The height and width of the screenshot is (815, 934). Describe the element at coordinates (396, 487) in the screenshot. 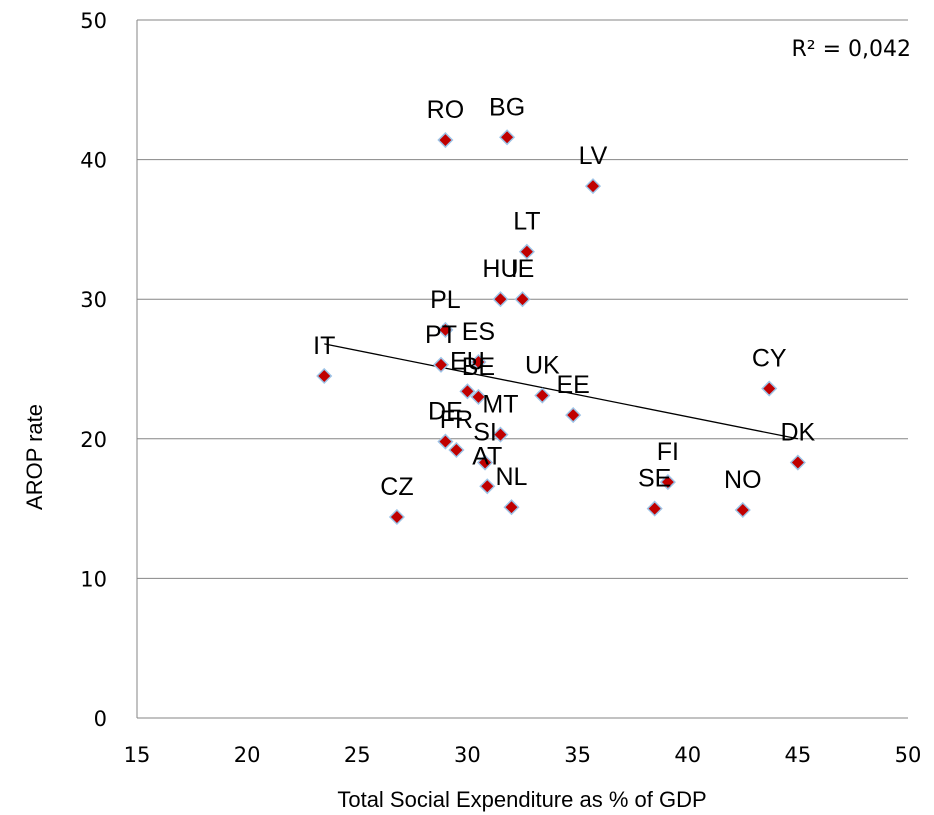

I see `data-label: CZ` at that location.